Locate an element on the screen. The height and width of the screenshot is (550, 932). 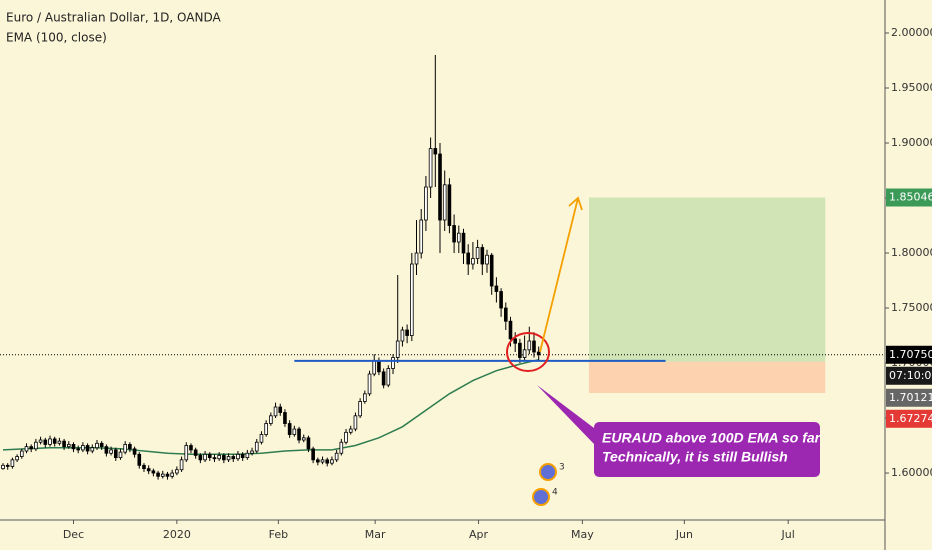
target-zone is located at coordinates (707, 279).